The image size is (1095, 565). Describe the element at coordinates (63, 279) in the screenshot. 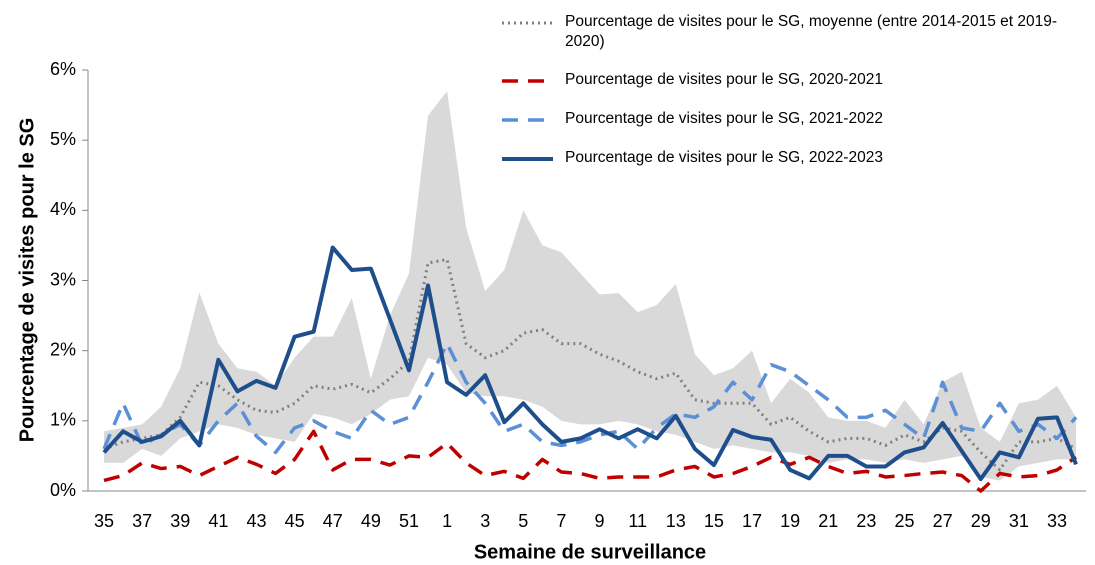

I see `y-tick-label: 3%` at that location.